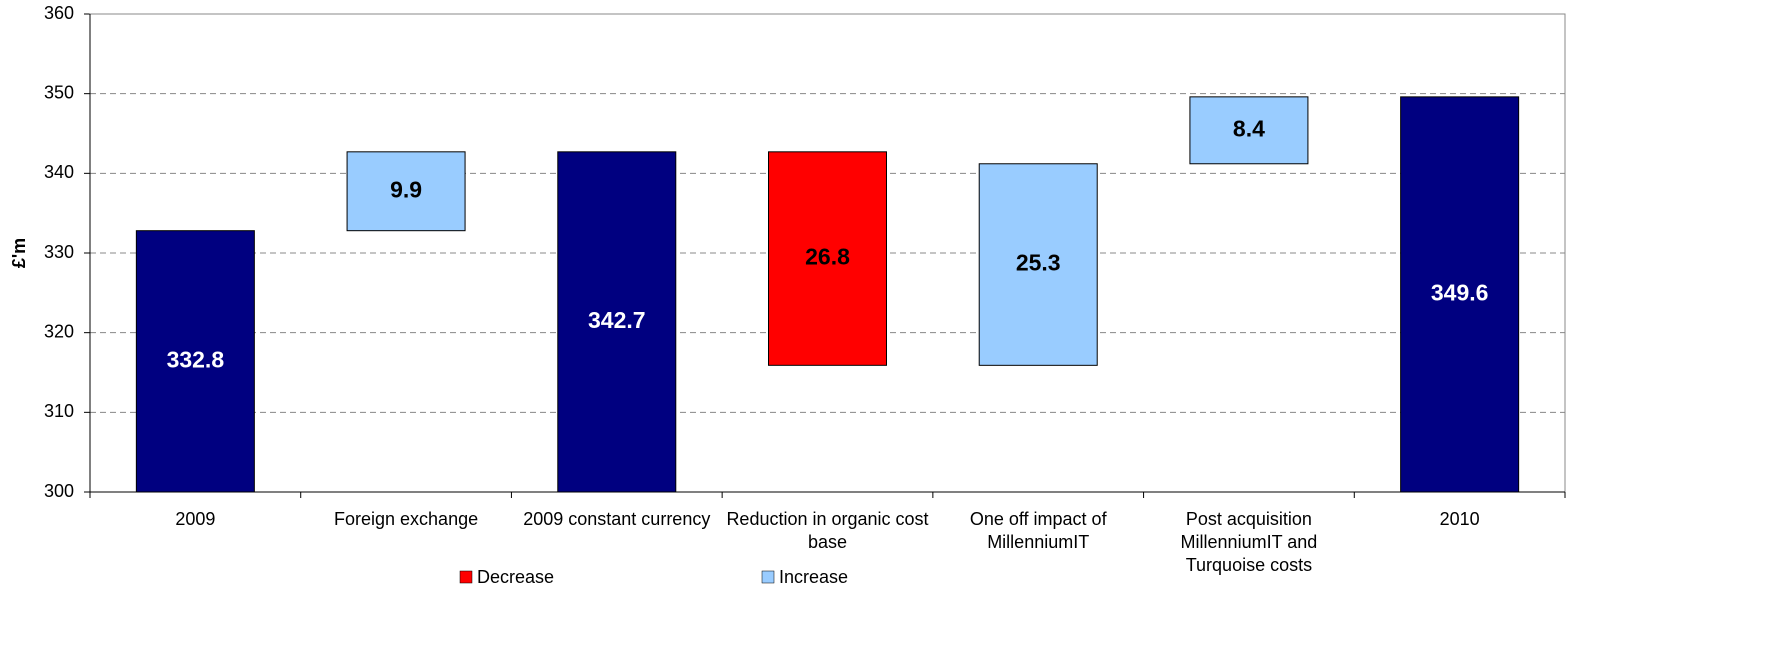  Describe the element at coordinates (515, 577) in the screenshot. I see `legend-label: Decrease` at that location.